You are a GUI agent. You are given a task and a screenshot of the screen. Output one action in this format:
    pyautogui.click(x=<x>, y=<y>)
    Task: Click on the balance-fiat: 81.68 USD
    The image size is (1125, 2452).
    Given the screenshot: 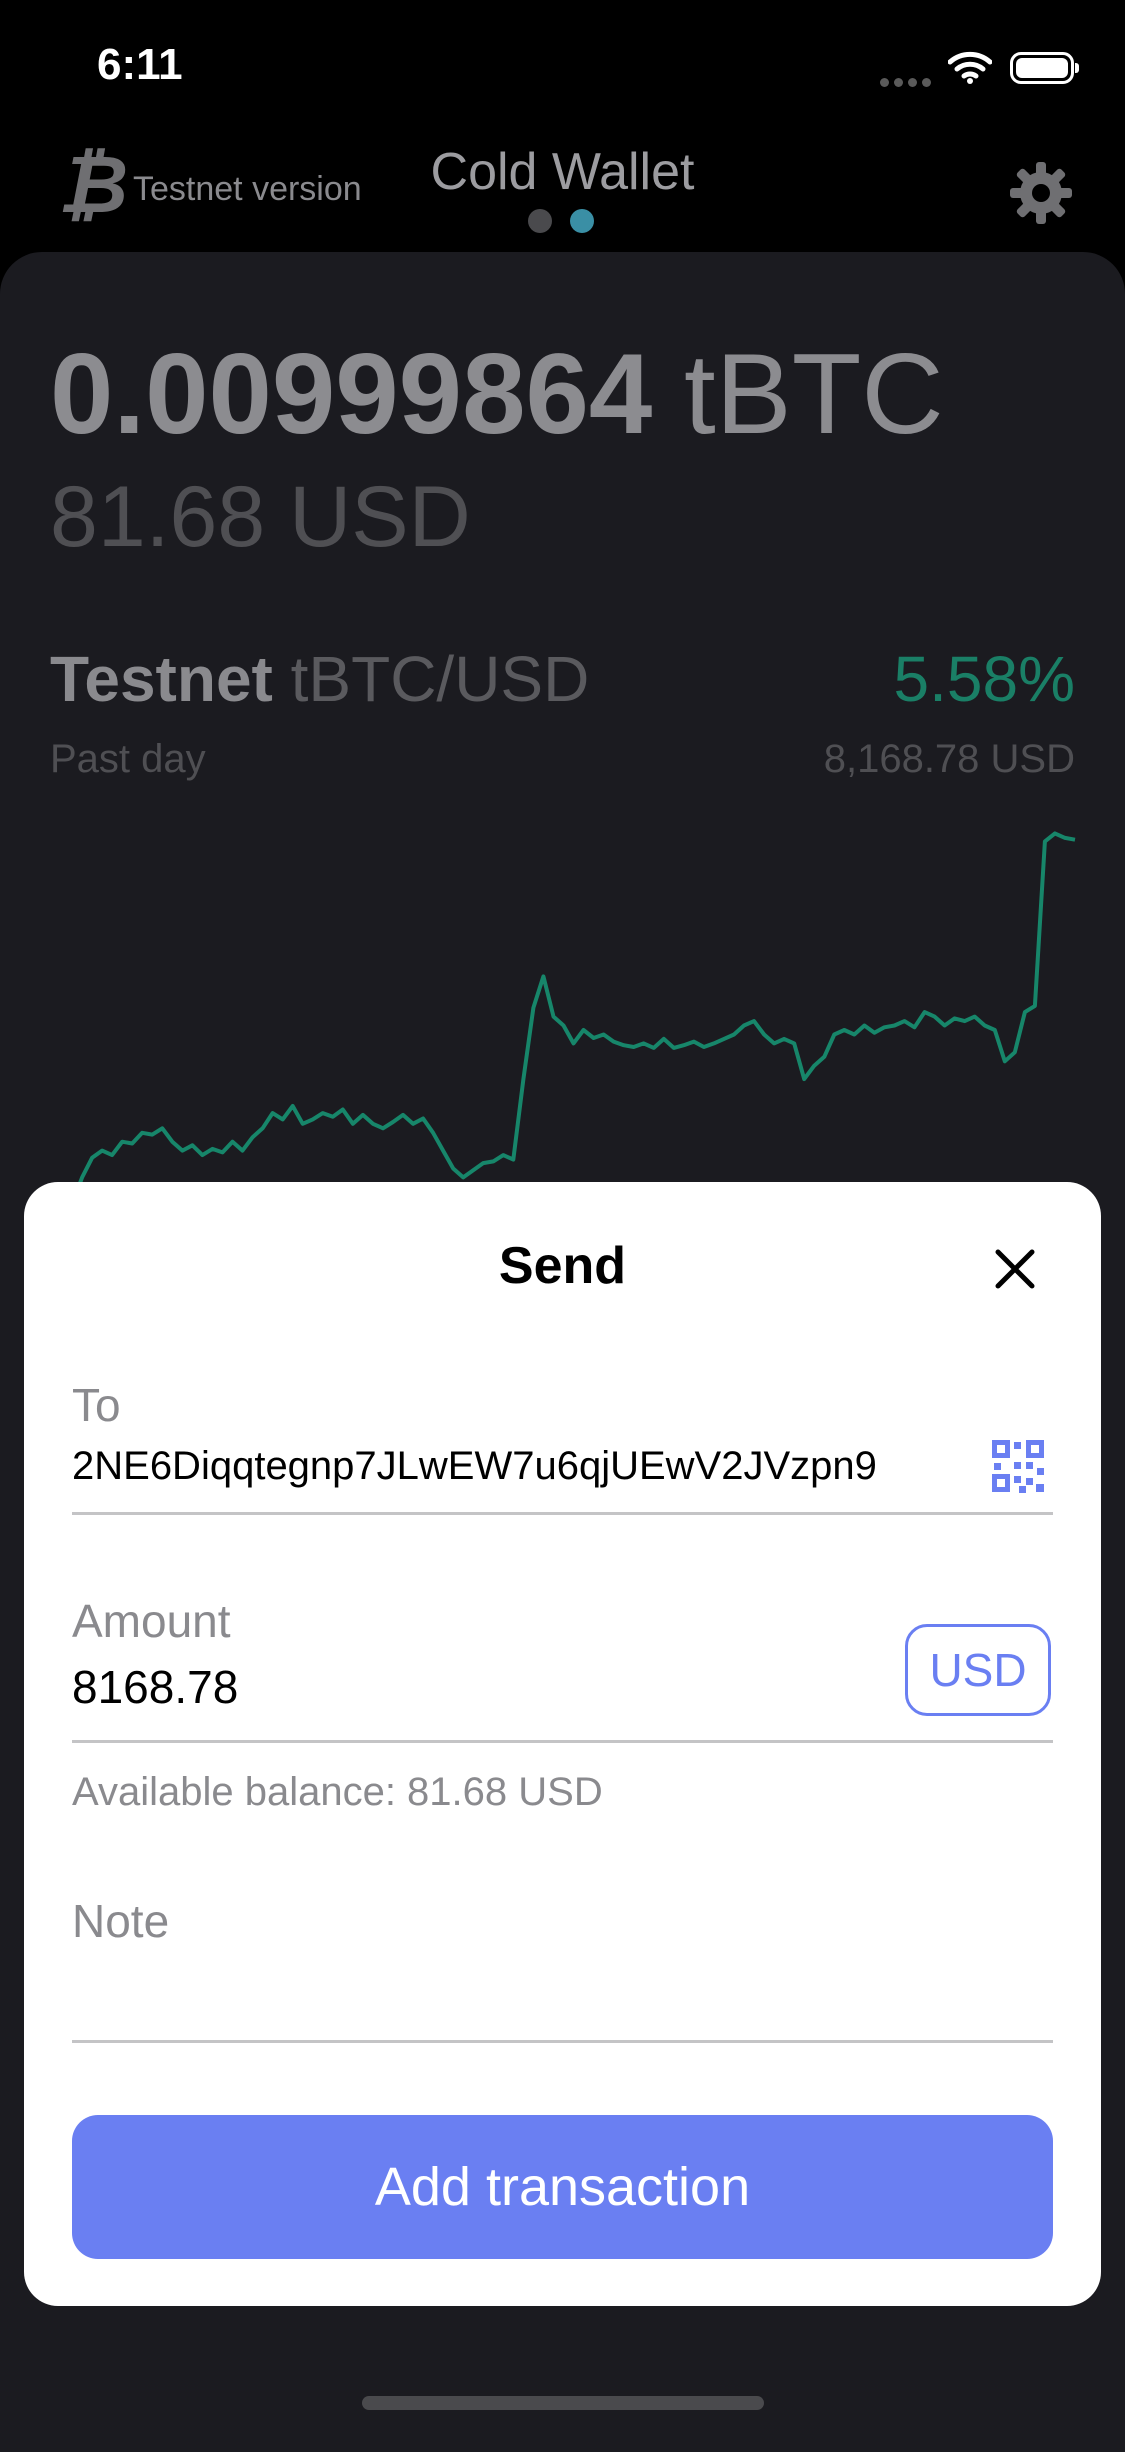 What is the action you would take?
    pyautogui.click(x=260, y=517)
    